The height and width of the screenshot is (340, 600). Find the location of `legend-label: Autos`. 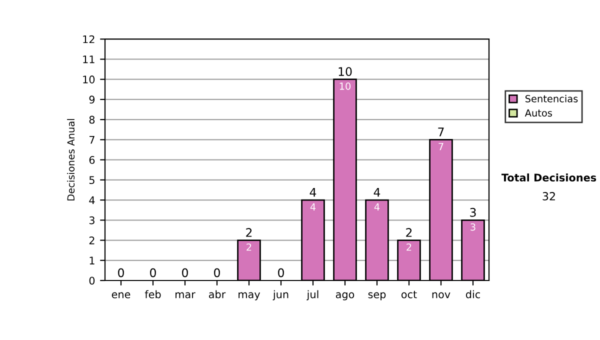

legend-label: Autos is located at coordinates (538, 113).